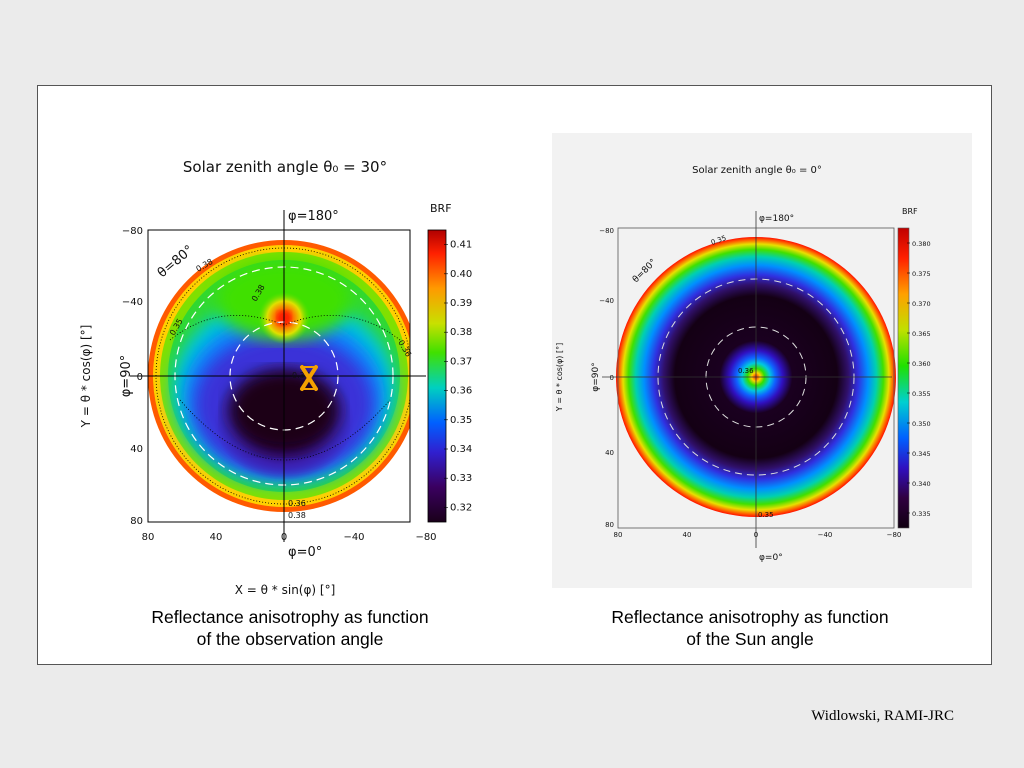 Image resolution: width=1024 pixels, height=768 pixels. I want to click on caption-right-line2: of the Sun angle, so click(750, 639).